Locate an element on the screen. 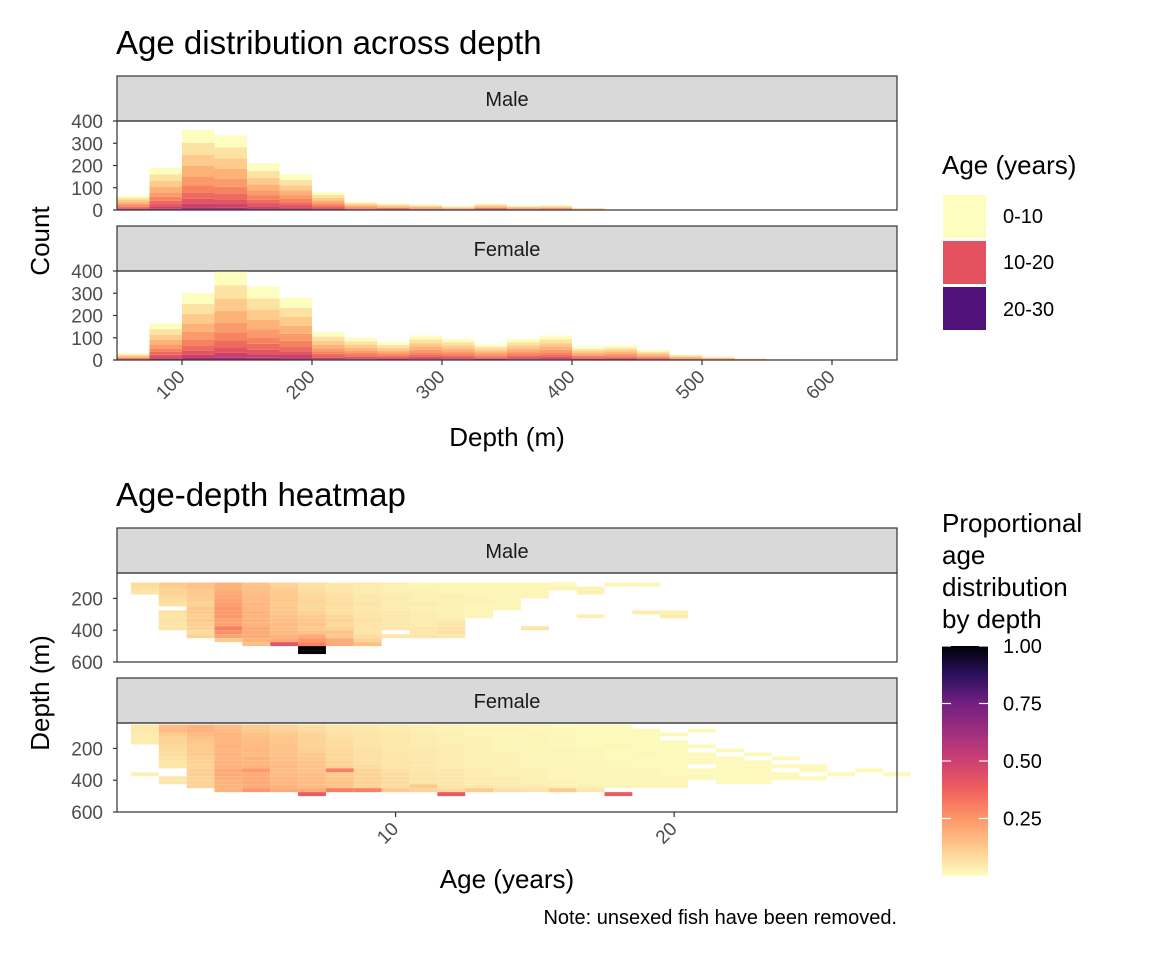  strip-female-hist is located at coordinates (507, 248).